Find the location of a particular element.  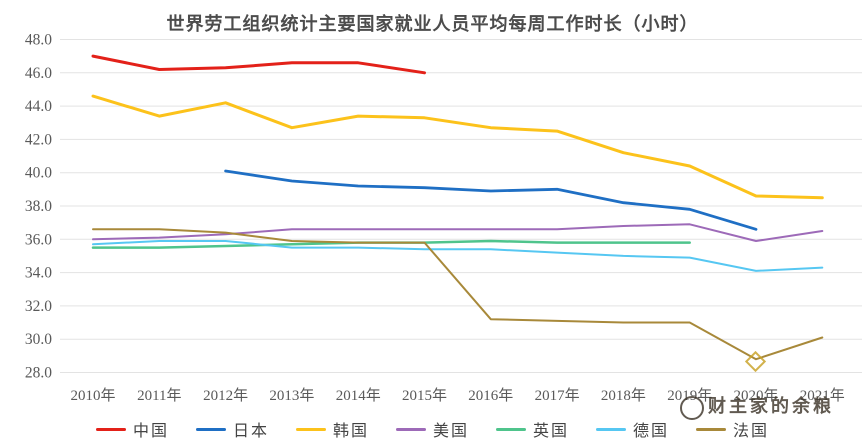

y-tick-label: 40.0 is located at coordinates (38, 173).